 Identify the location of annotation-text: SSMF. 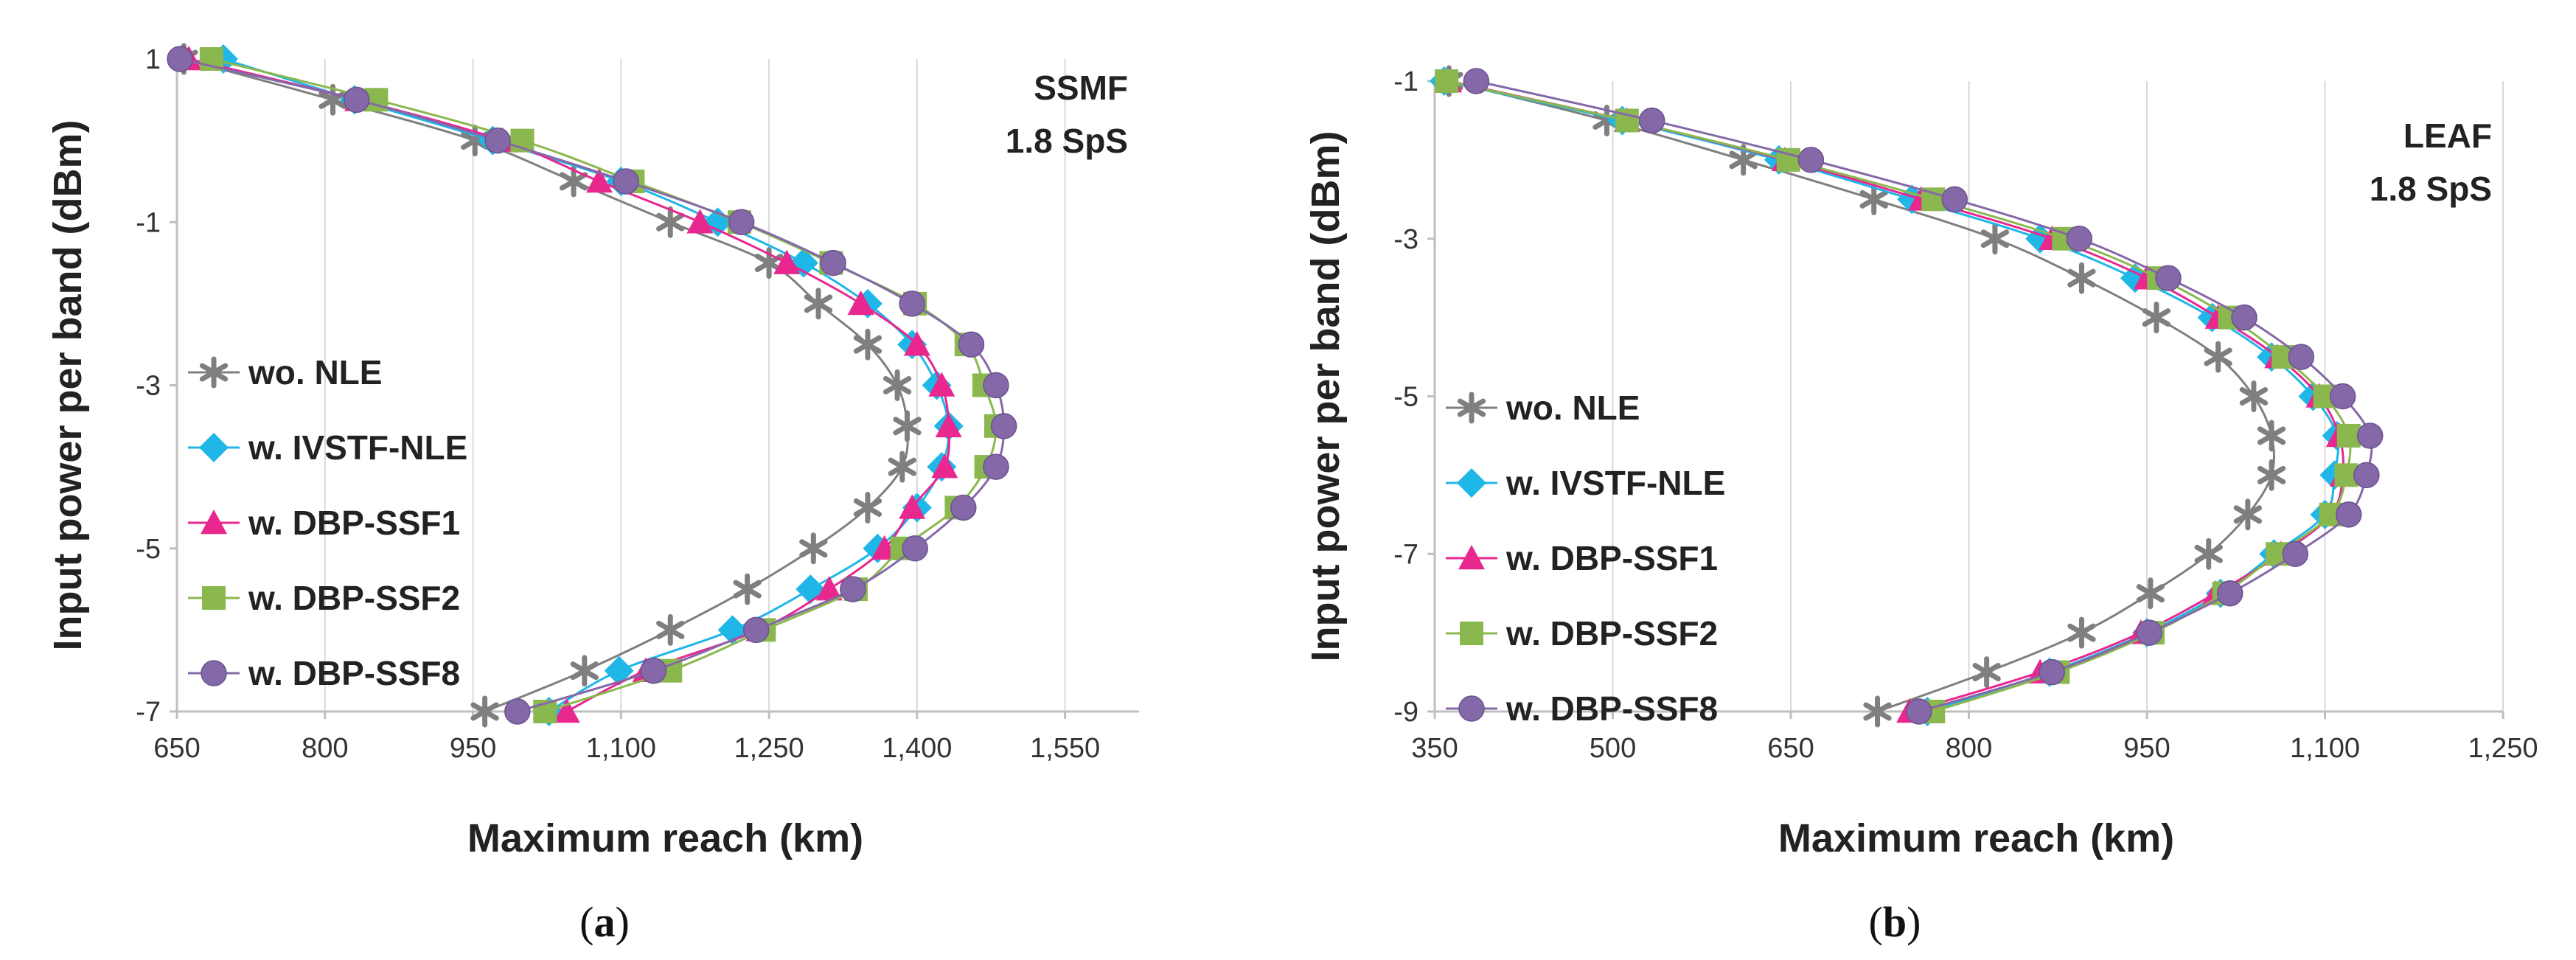
(1081, 88).